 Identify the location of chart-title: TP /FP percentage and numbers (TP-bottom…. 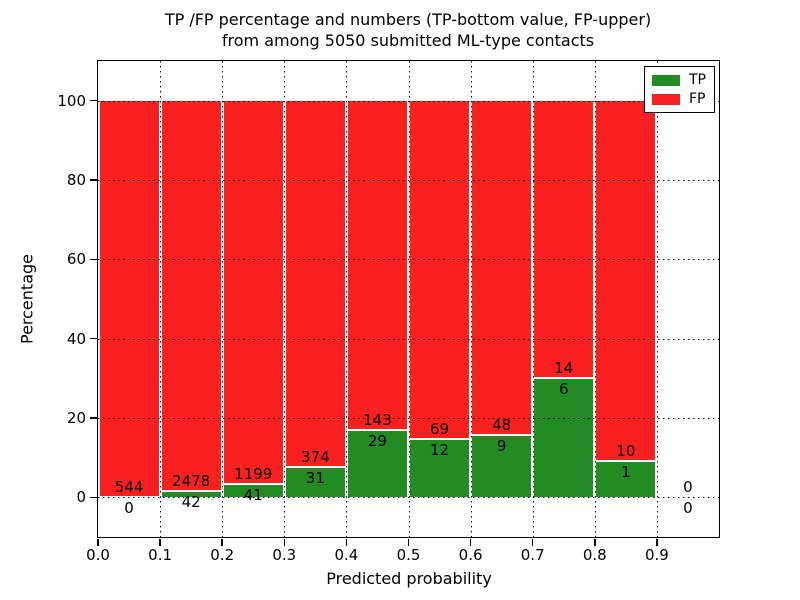
(408, 30).